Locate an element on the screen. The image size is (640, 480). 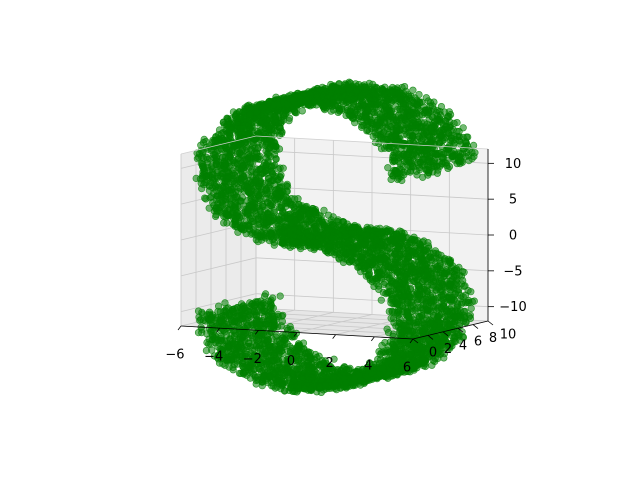
grid-z-side is located at coordinates (218, 267).